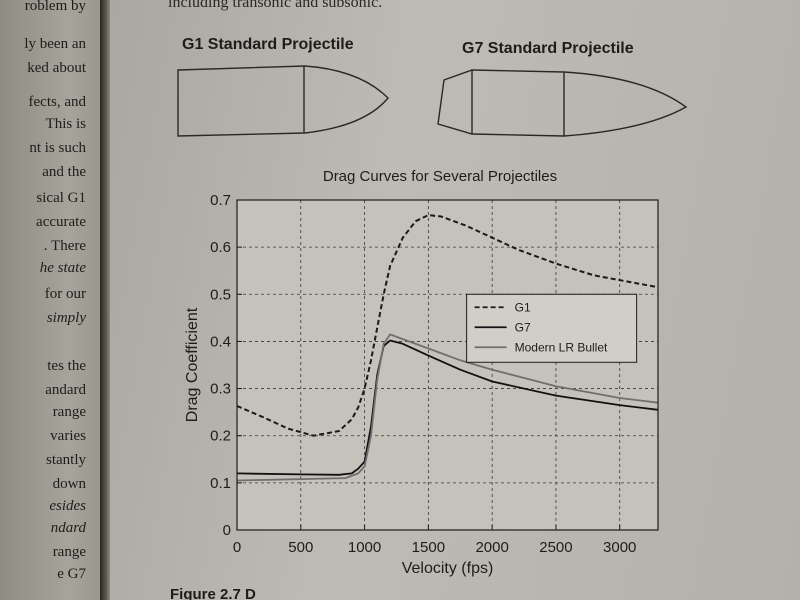  What do you see at coordinates (562, 103) in the screenshot?
I see `g7-projectile-diagram` at bounding box center [562, 103].